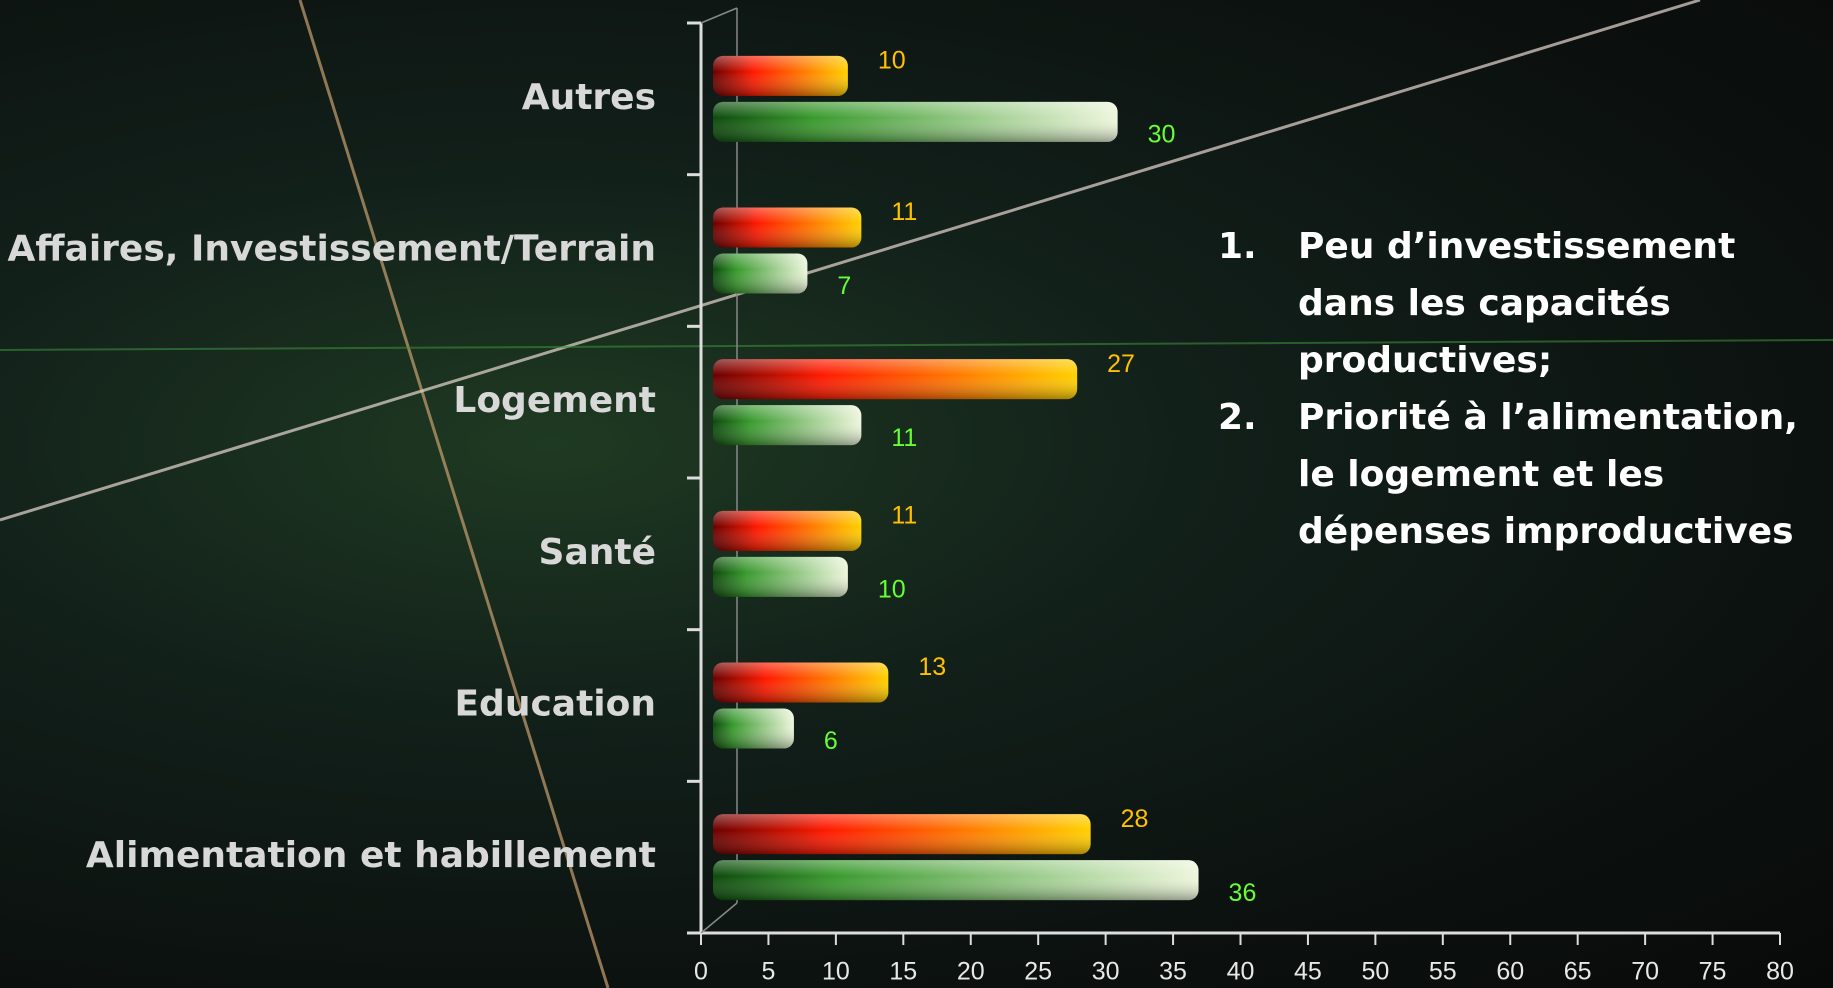  I want to click on value-label: 28, so click(1135, 819).